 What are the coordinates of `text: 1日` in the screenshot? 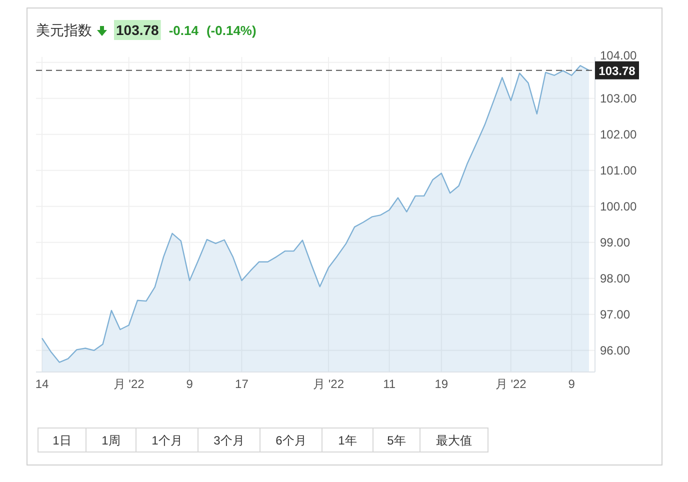 It's located at (62, 441).